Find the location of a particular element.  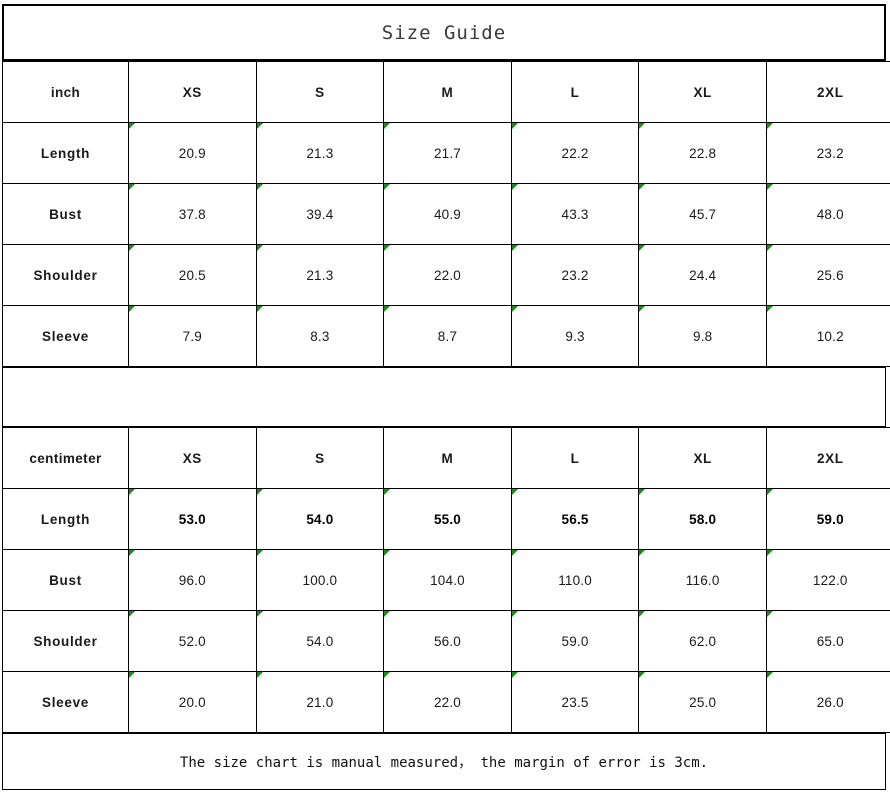

table-row: Length 20.9 21.3 21.7 22.2 22.8 23.2 is located at coordinates (446, 153).